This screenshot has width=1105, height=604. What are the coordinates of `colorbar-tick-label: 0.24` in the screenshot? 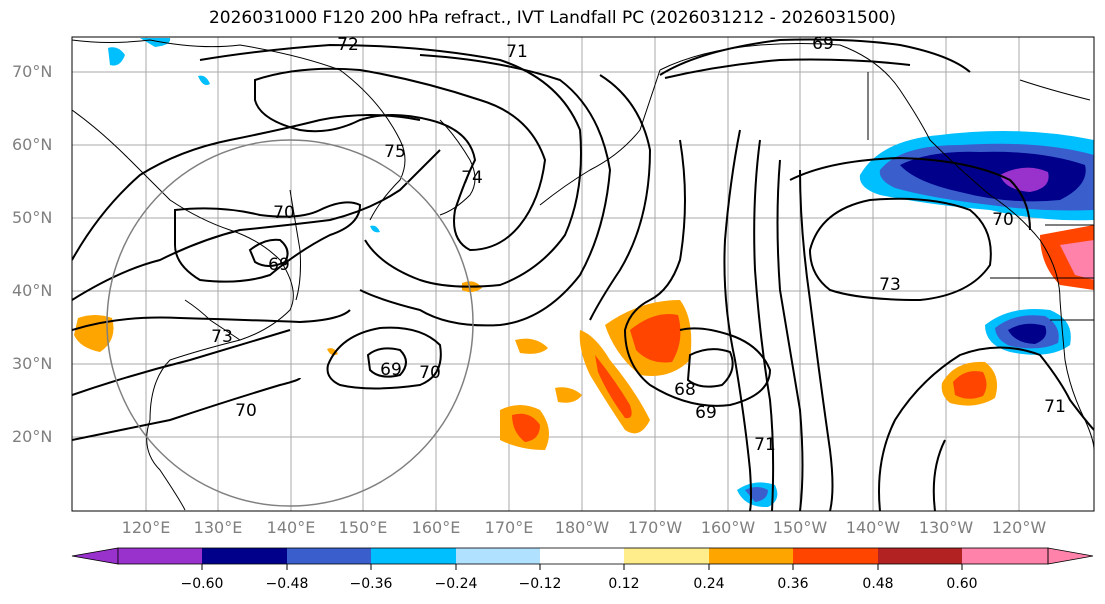 It's located at (709, 584).